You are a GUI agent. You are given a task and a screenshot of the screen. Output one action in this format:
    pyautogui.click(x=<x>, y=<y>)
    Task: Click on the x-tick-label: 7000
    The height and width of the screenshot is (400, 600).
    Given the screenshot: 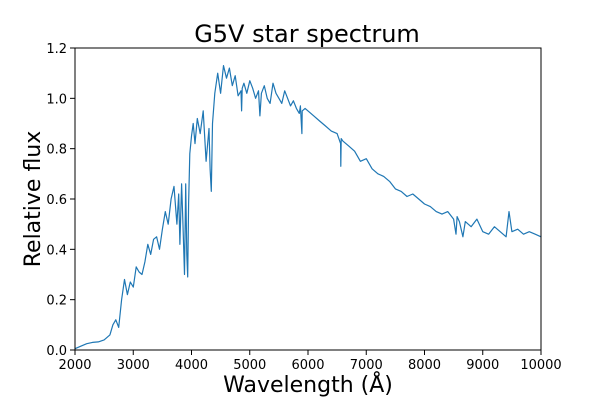 What is the action you would take?
    pyautogui.click(x=366, y=365)
    